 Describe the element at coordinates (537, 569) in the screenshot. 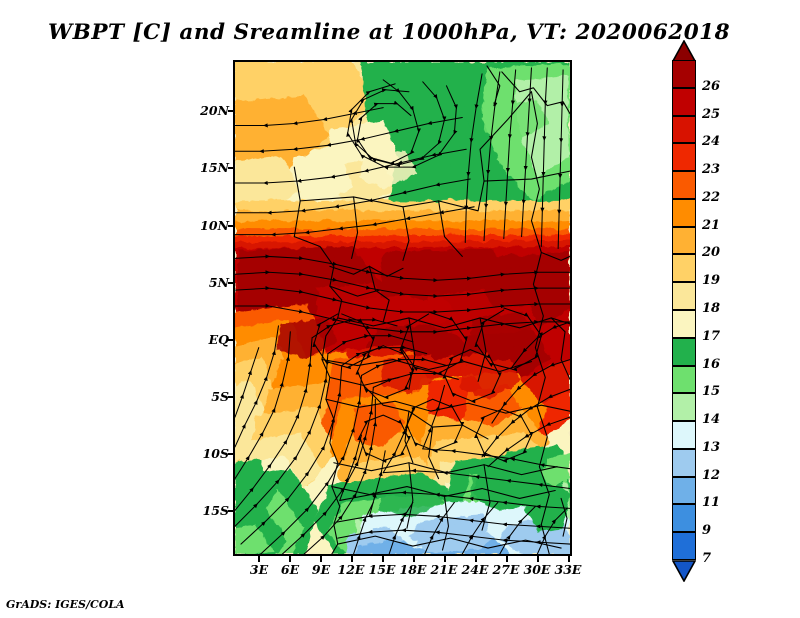

I see `xtick-label: 30E` at that location.